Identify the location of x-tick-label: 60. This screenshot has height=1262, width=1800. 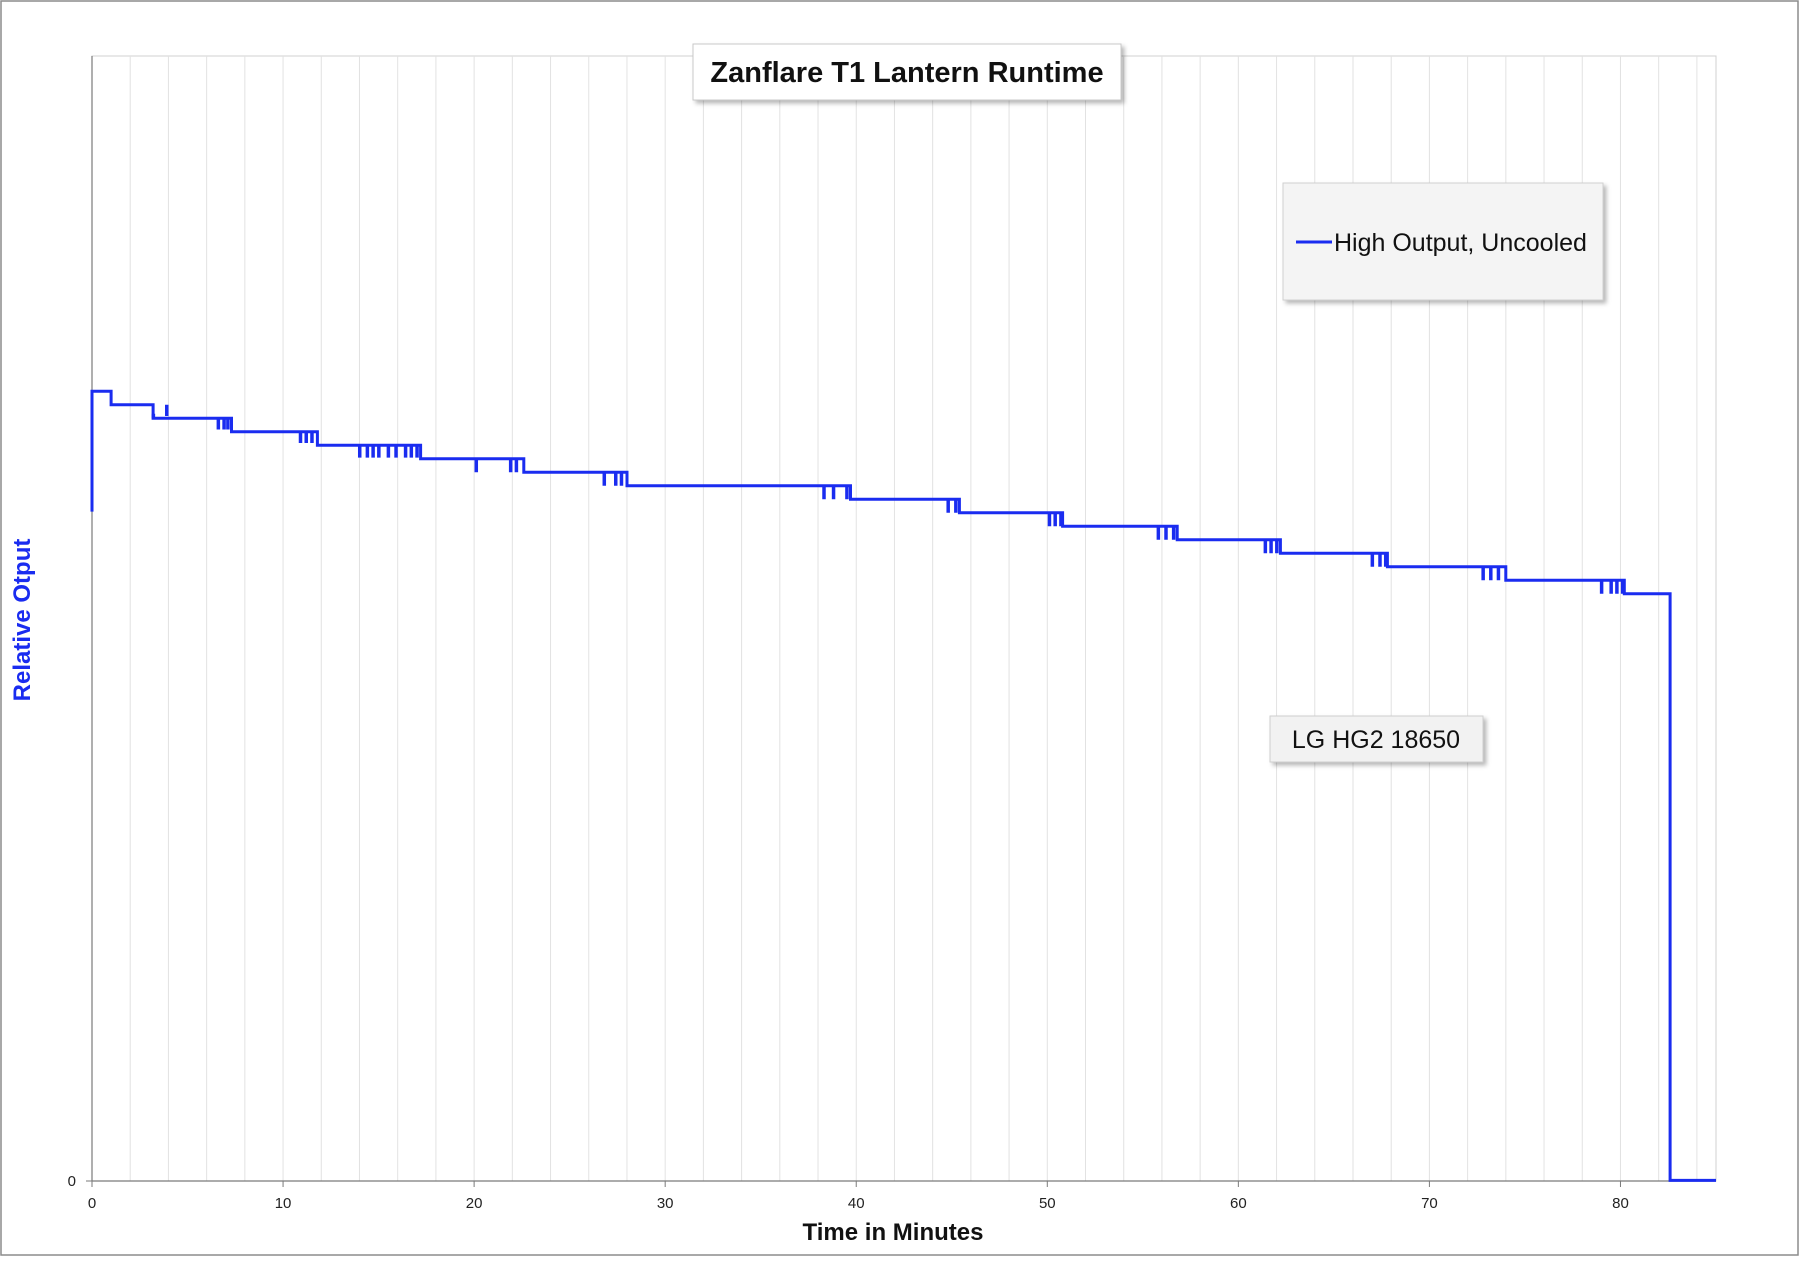
(1238, 1203).